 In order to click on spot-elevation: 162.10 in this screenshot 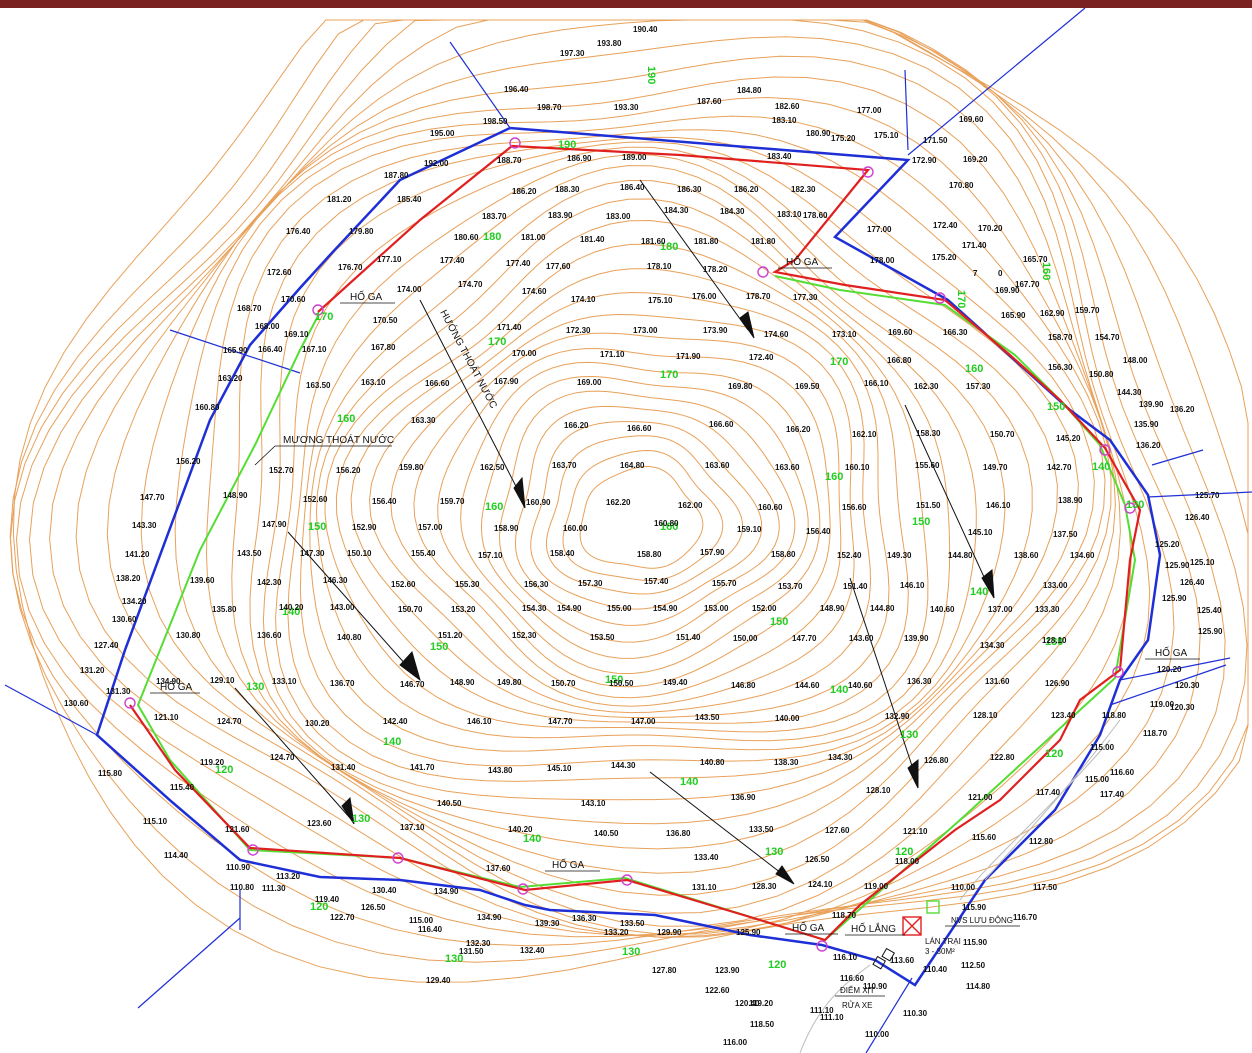, I will do `click(864, 434)`.